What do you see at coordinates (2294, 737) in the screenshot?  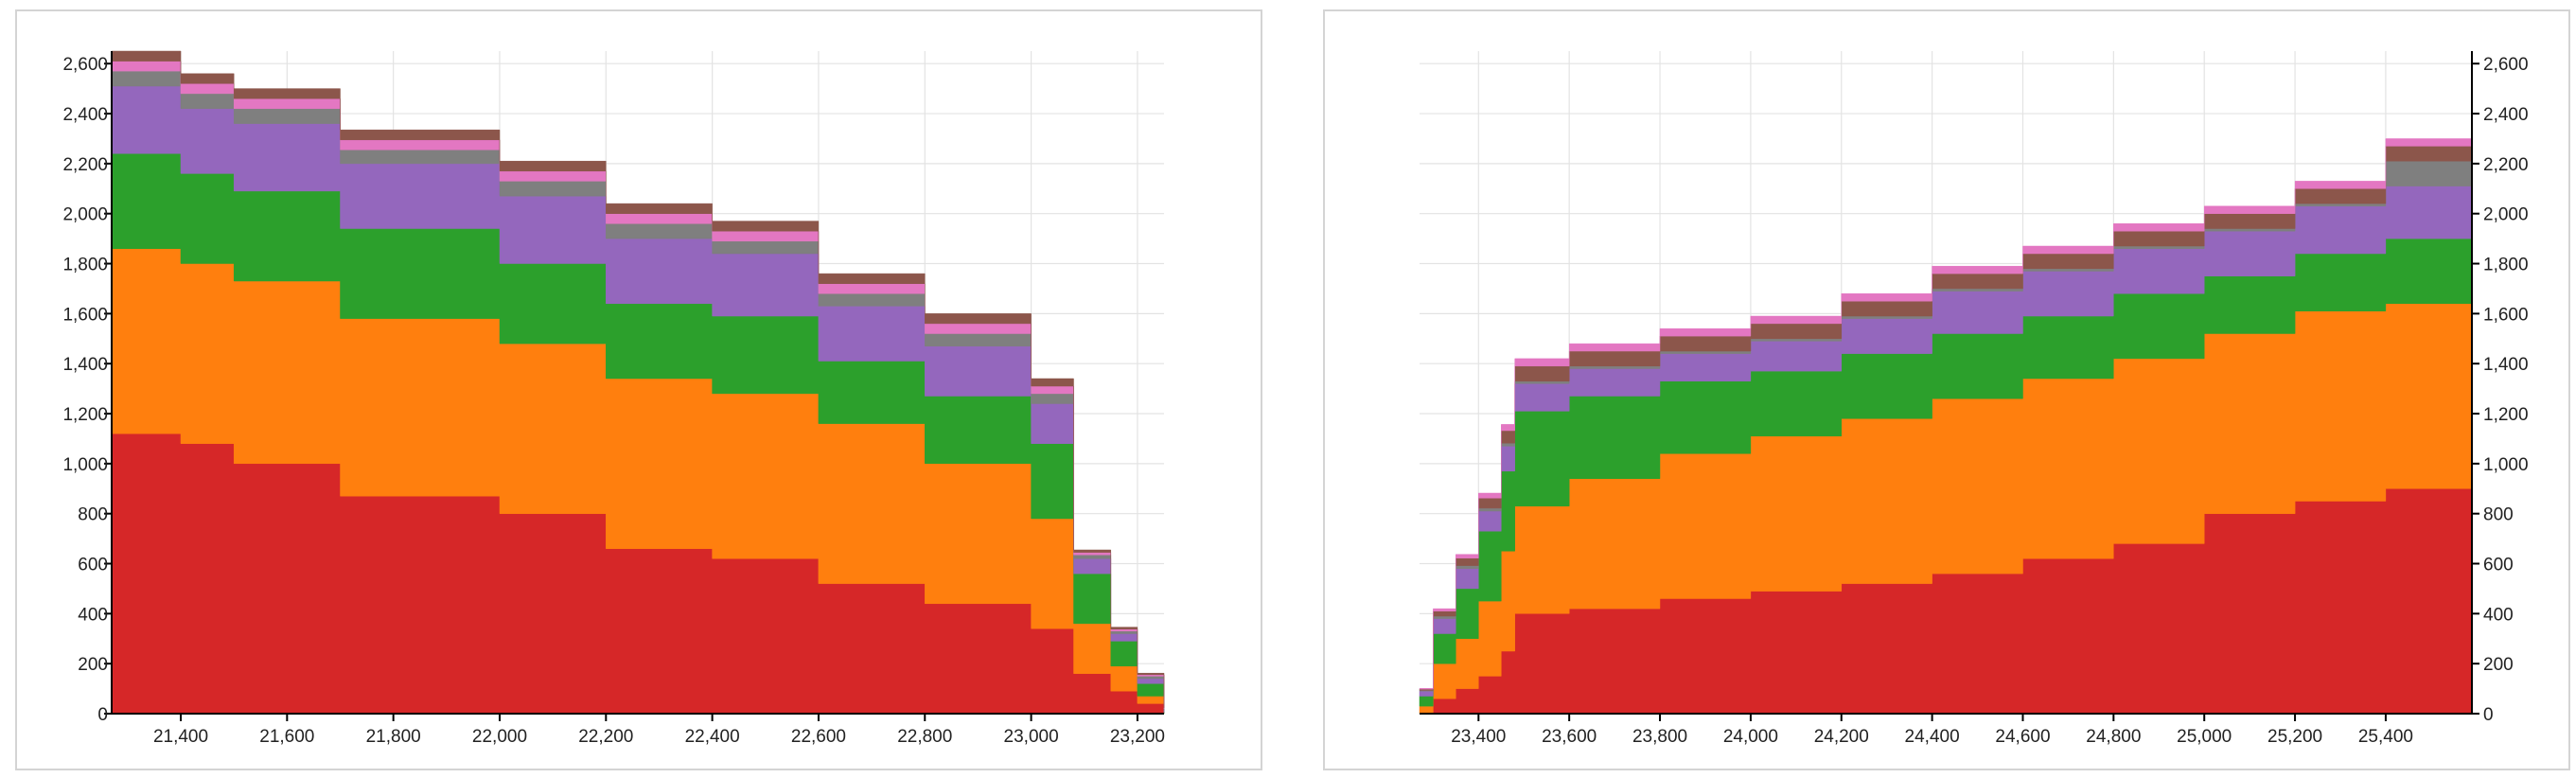 I see `x-tick-label: 25,200` at bounding box center [2294, 737].